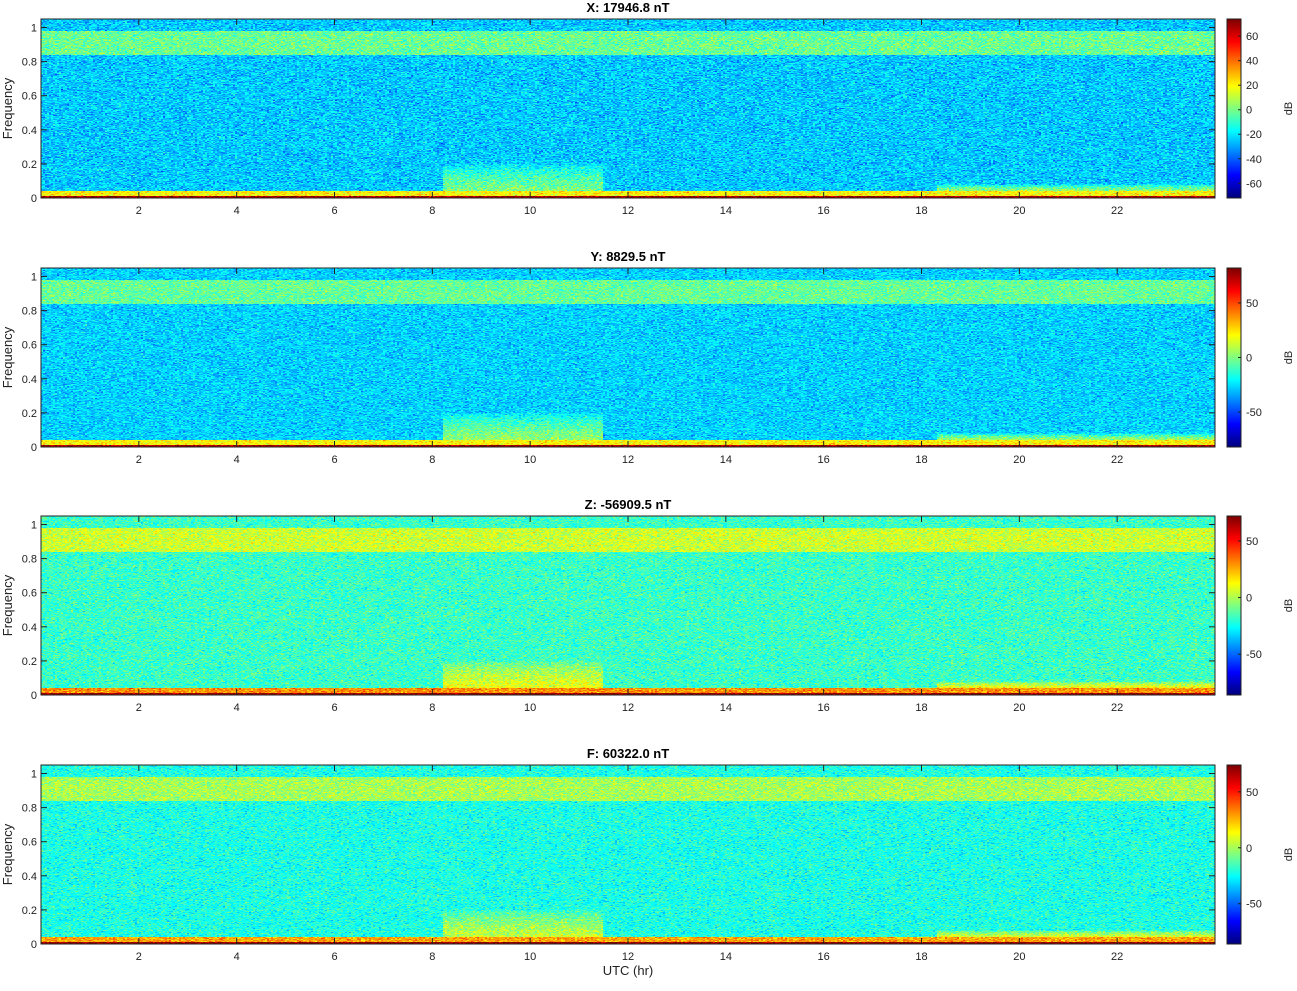 This screenshot has width=1297, height=991. Describe the element at coordinates (1254, 184) in the screenshot. I see `colorbar-tick-label: -60` at that location.